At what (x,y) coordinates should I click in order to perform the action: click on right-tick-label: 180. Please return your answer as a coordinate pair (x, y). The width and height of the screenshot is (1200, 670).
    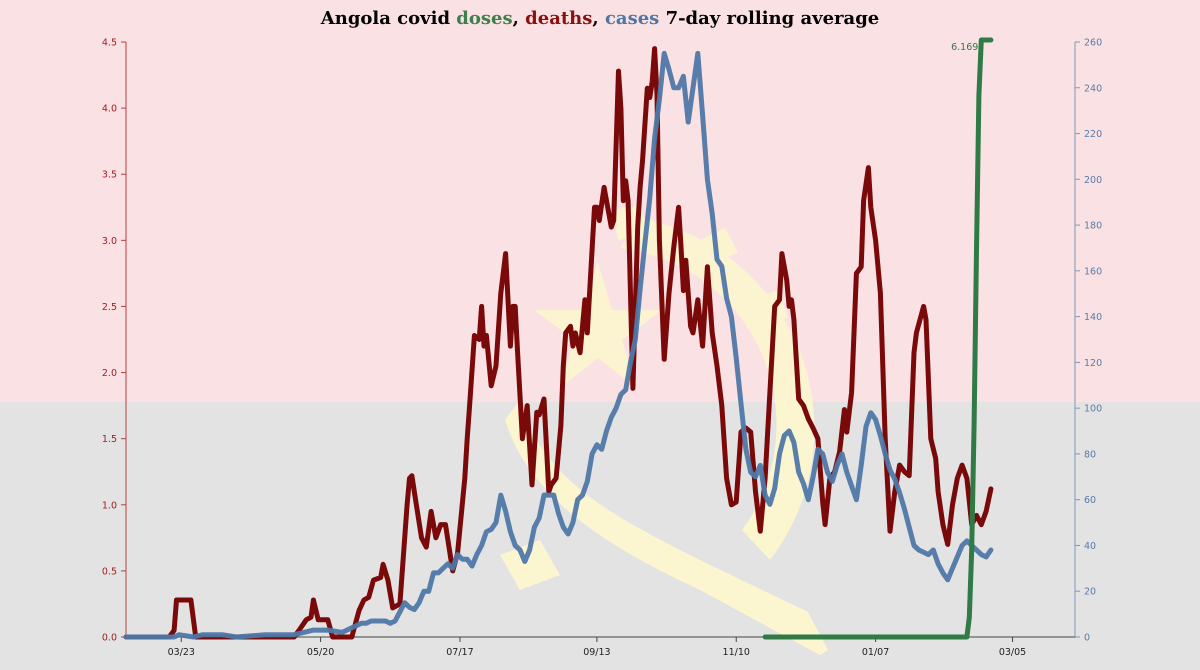
    Looking at the image, I should click on (1093, 226).